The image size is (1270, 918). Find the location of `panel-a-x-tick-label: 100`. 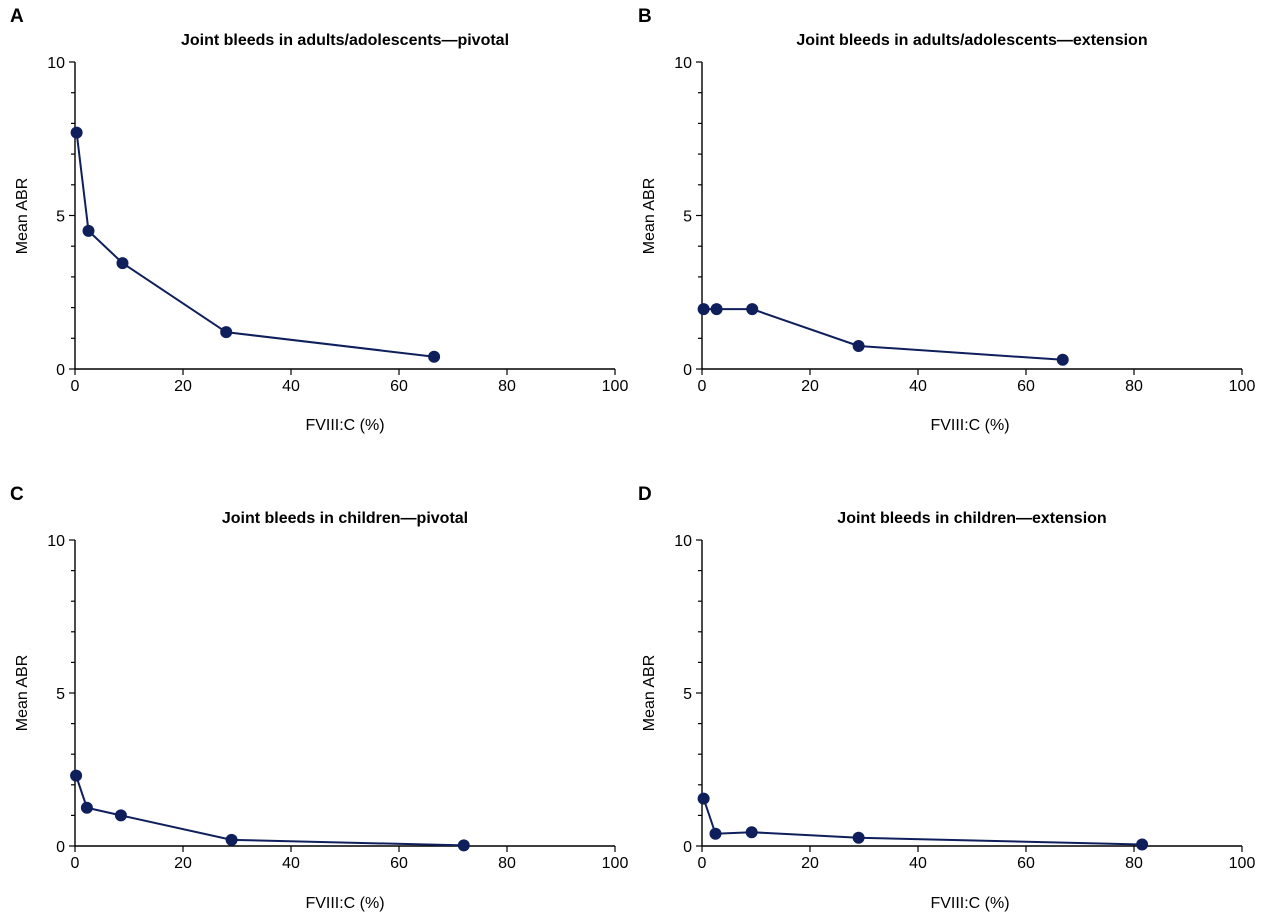

panel-a-x-tick-label: 100 is located at coordinates (615, 386).